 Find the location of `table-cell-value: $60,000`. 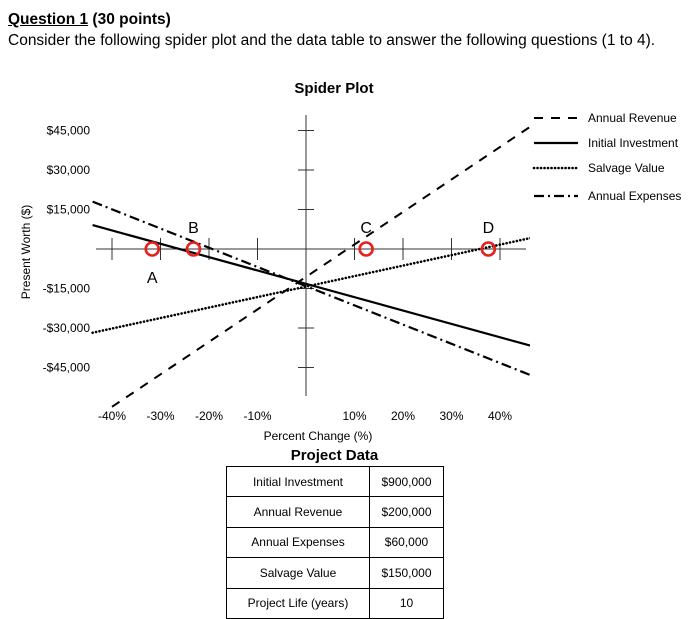

table-cell-value: $60,000 is located at coordinates (406, 542).